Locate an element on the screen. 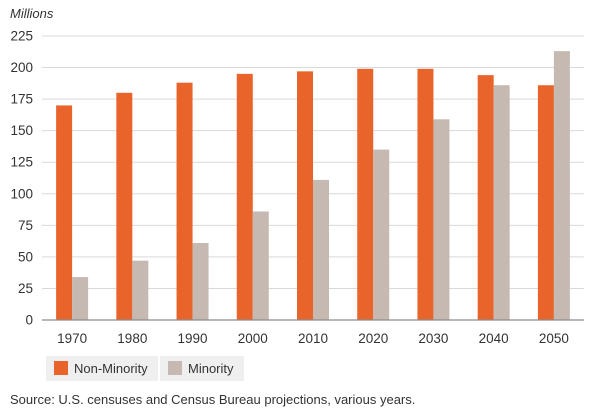 The height and width of the screenshot is (415, 600). x-tick-label: 2040 is located at coordinates (494, 338).